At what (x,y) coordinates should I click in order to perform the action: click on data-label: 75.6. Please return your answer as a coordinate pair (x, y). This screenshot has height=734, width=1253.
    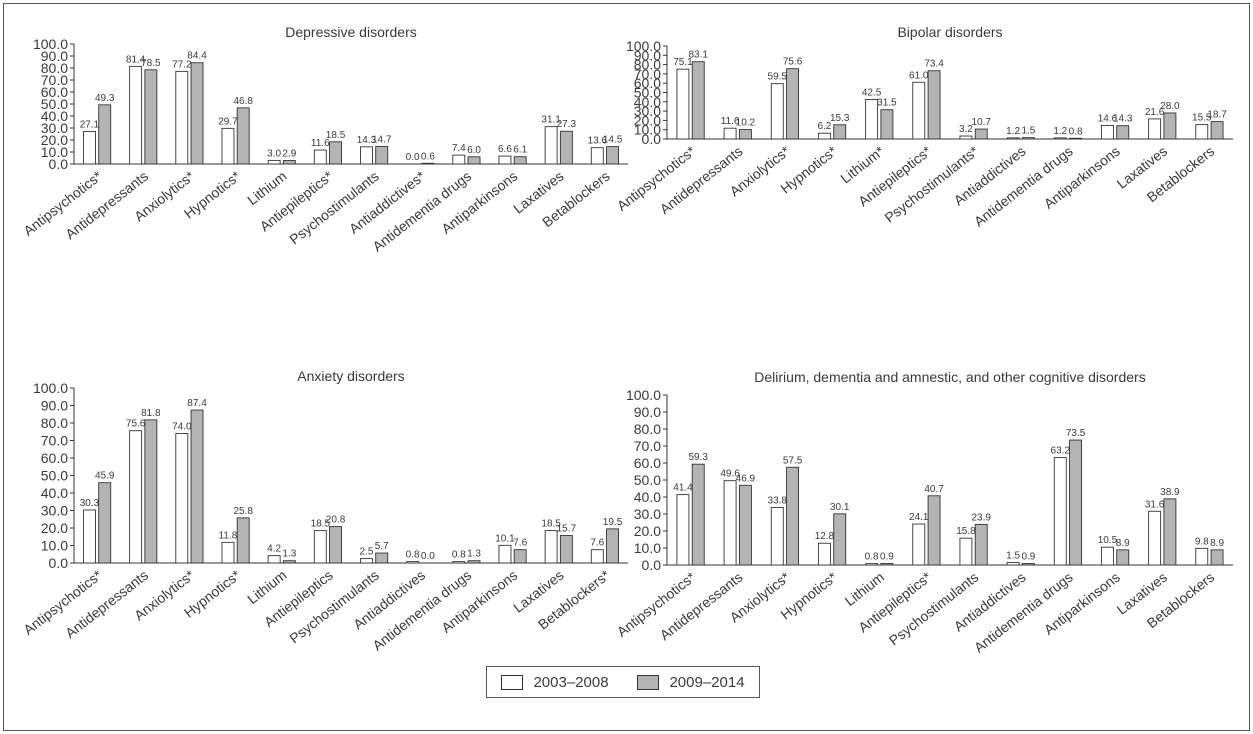
    Looking at the image, I should click on (136, 424).